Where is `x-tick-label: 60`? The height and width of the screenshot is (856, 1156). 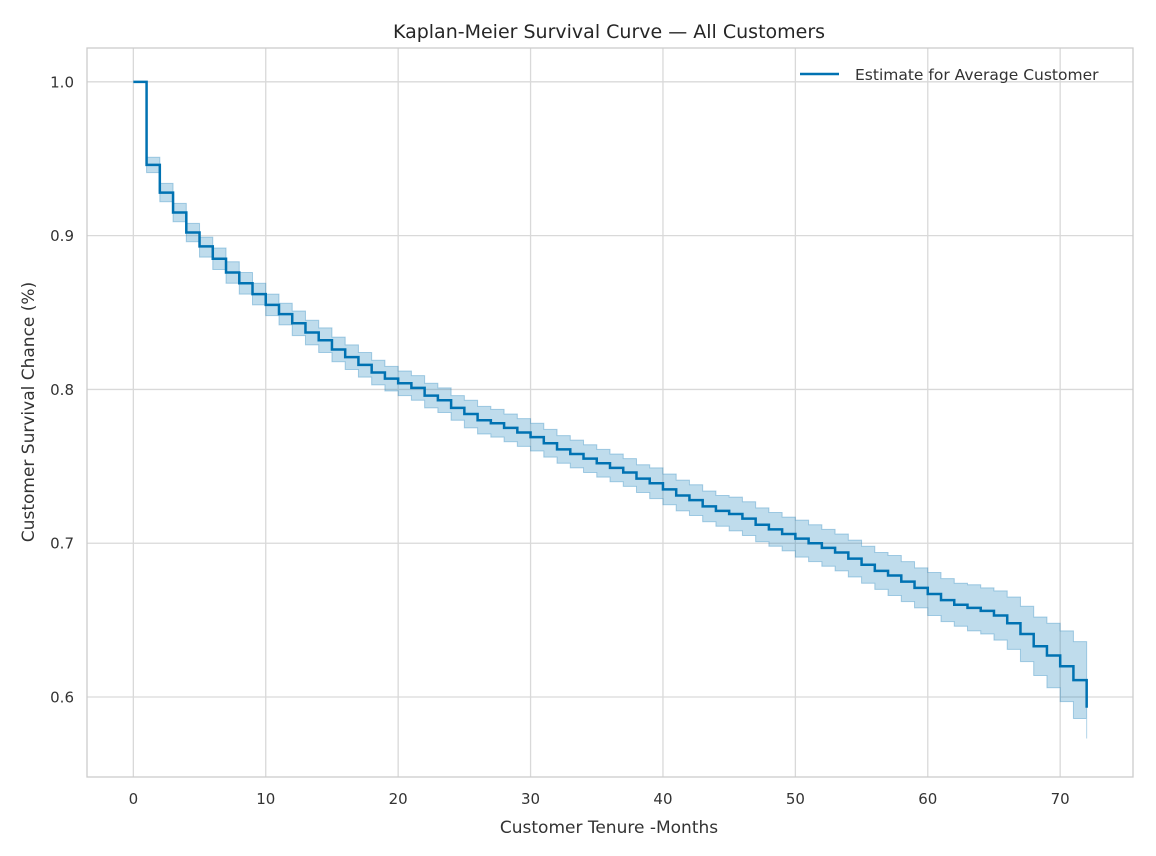
x-tick-label: 60 is located at coordinates (927, 799).